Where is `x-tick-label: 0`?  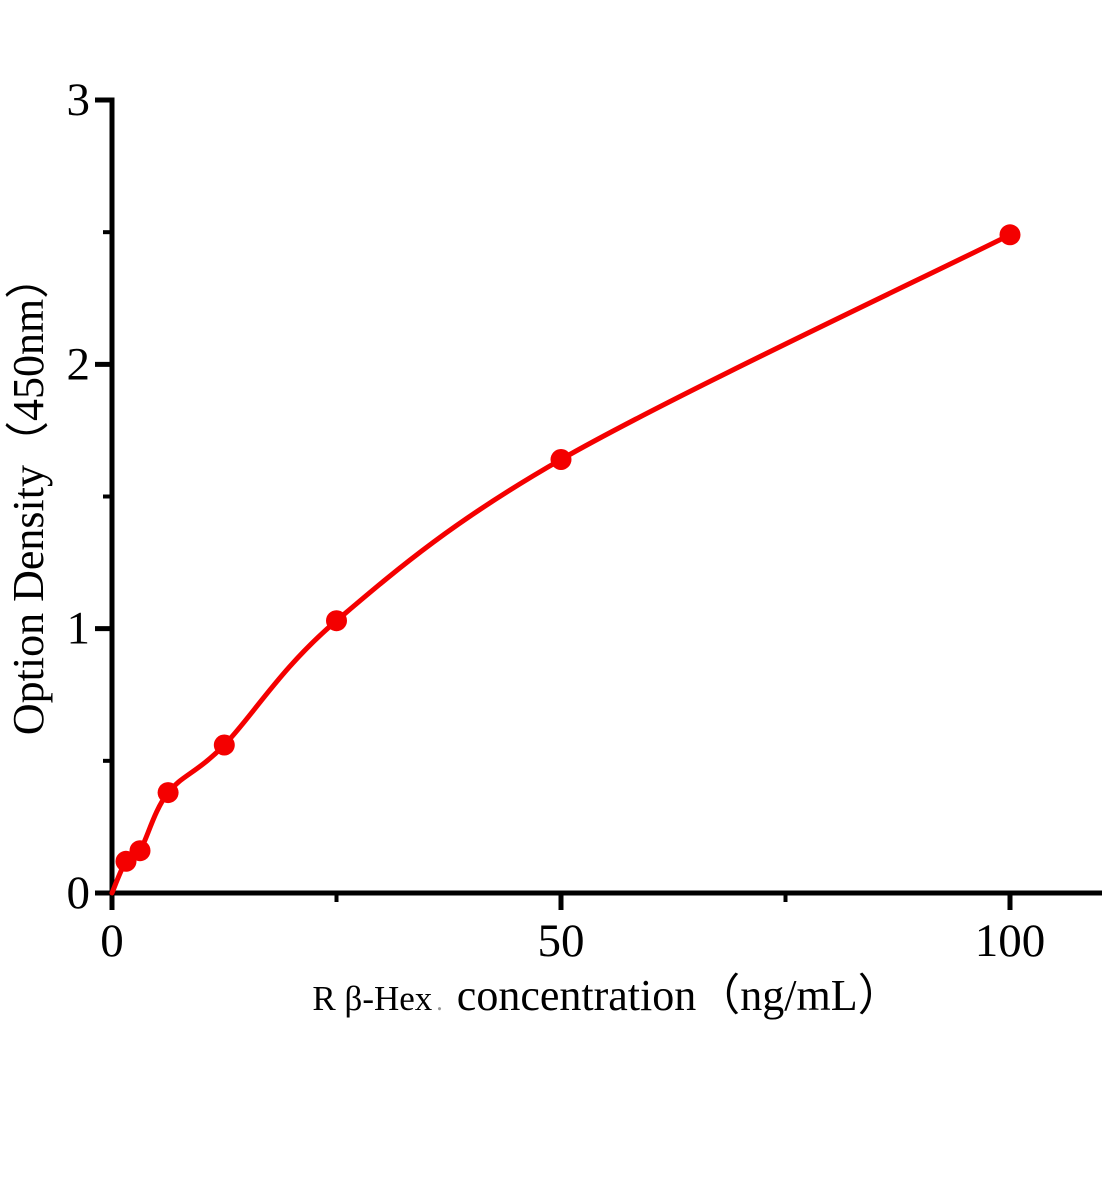 x-tick-label: 0 is located at coordinates (112, 941).